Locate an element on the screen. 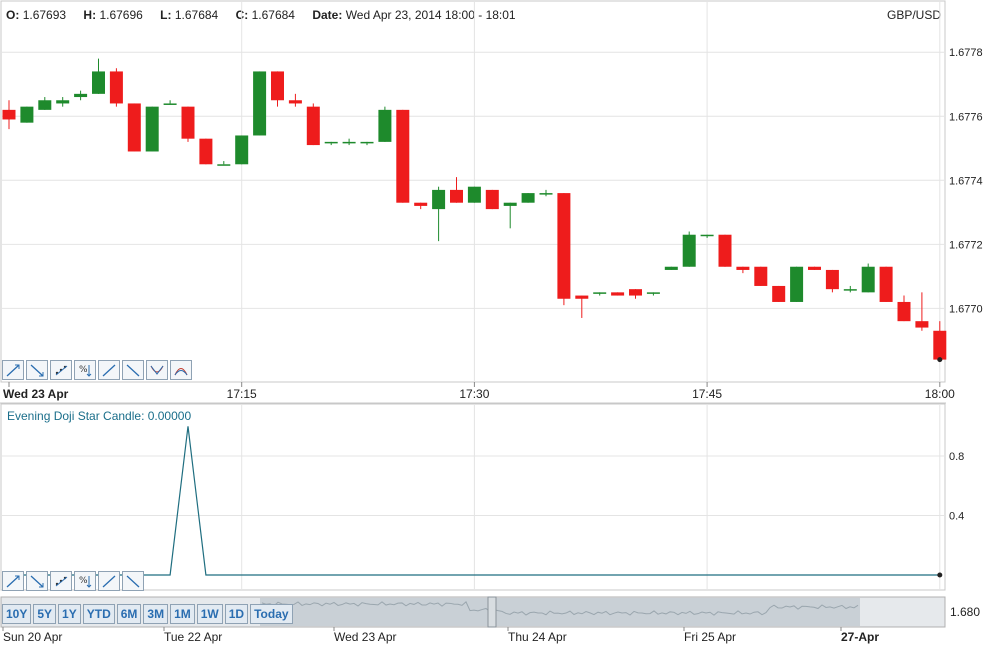 The height and width of the screenshot is (648, 996). curve-down-tool-button is located at coordinates (157, 370).